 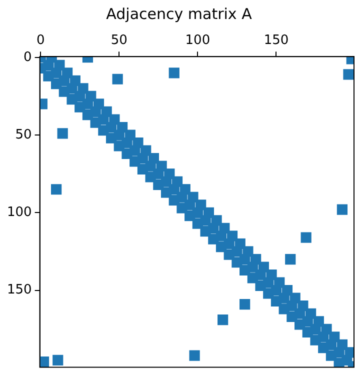 What do you see at coordinates (28, 57) in the screenshot?
I see `y-tick-label: 0` at bounding box center [28, 57].